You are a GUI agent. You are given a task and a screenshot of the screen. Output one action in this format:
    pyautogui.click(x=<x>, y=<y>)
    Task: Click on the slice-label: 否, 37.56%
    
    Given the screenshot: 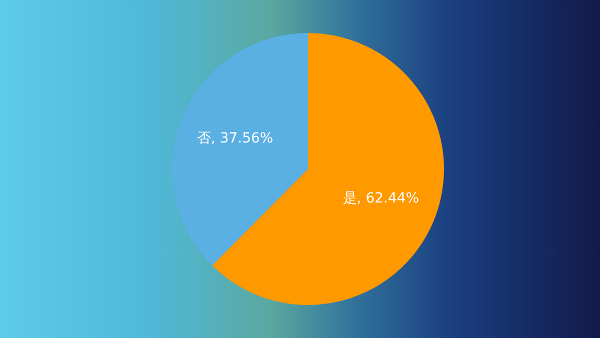 What is the action you would take?
    pyautogui.click(x=235, y=138)
    